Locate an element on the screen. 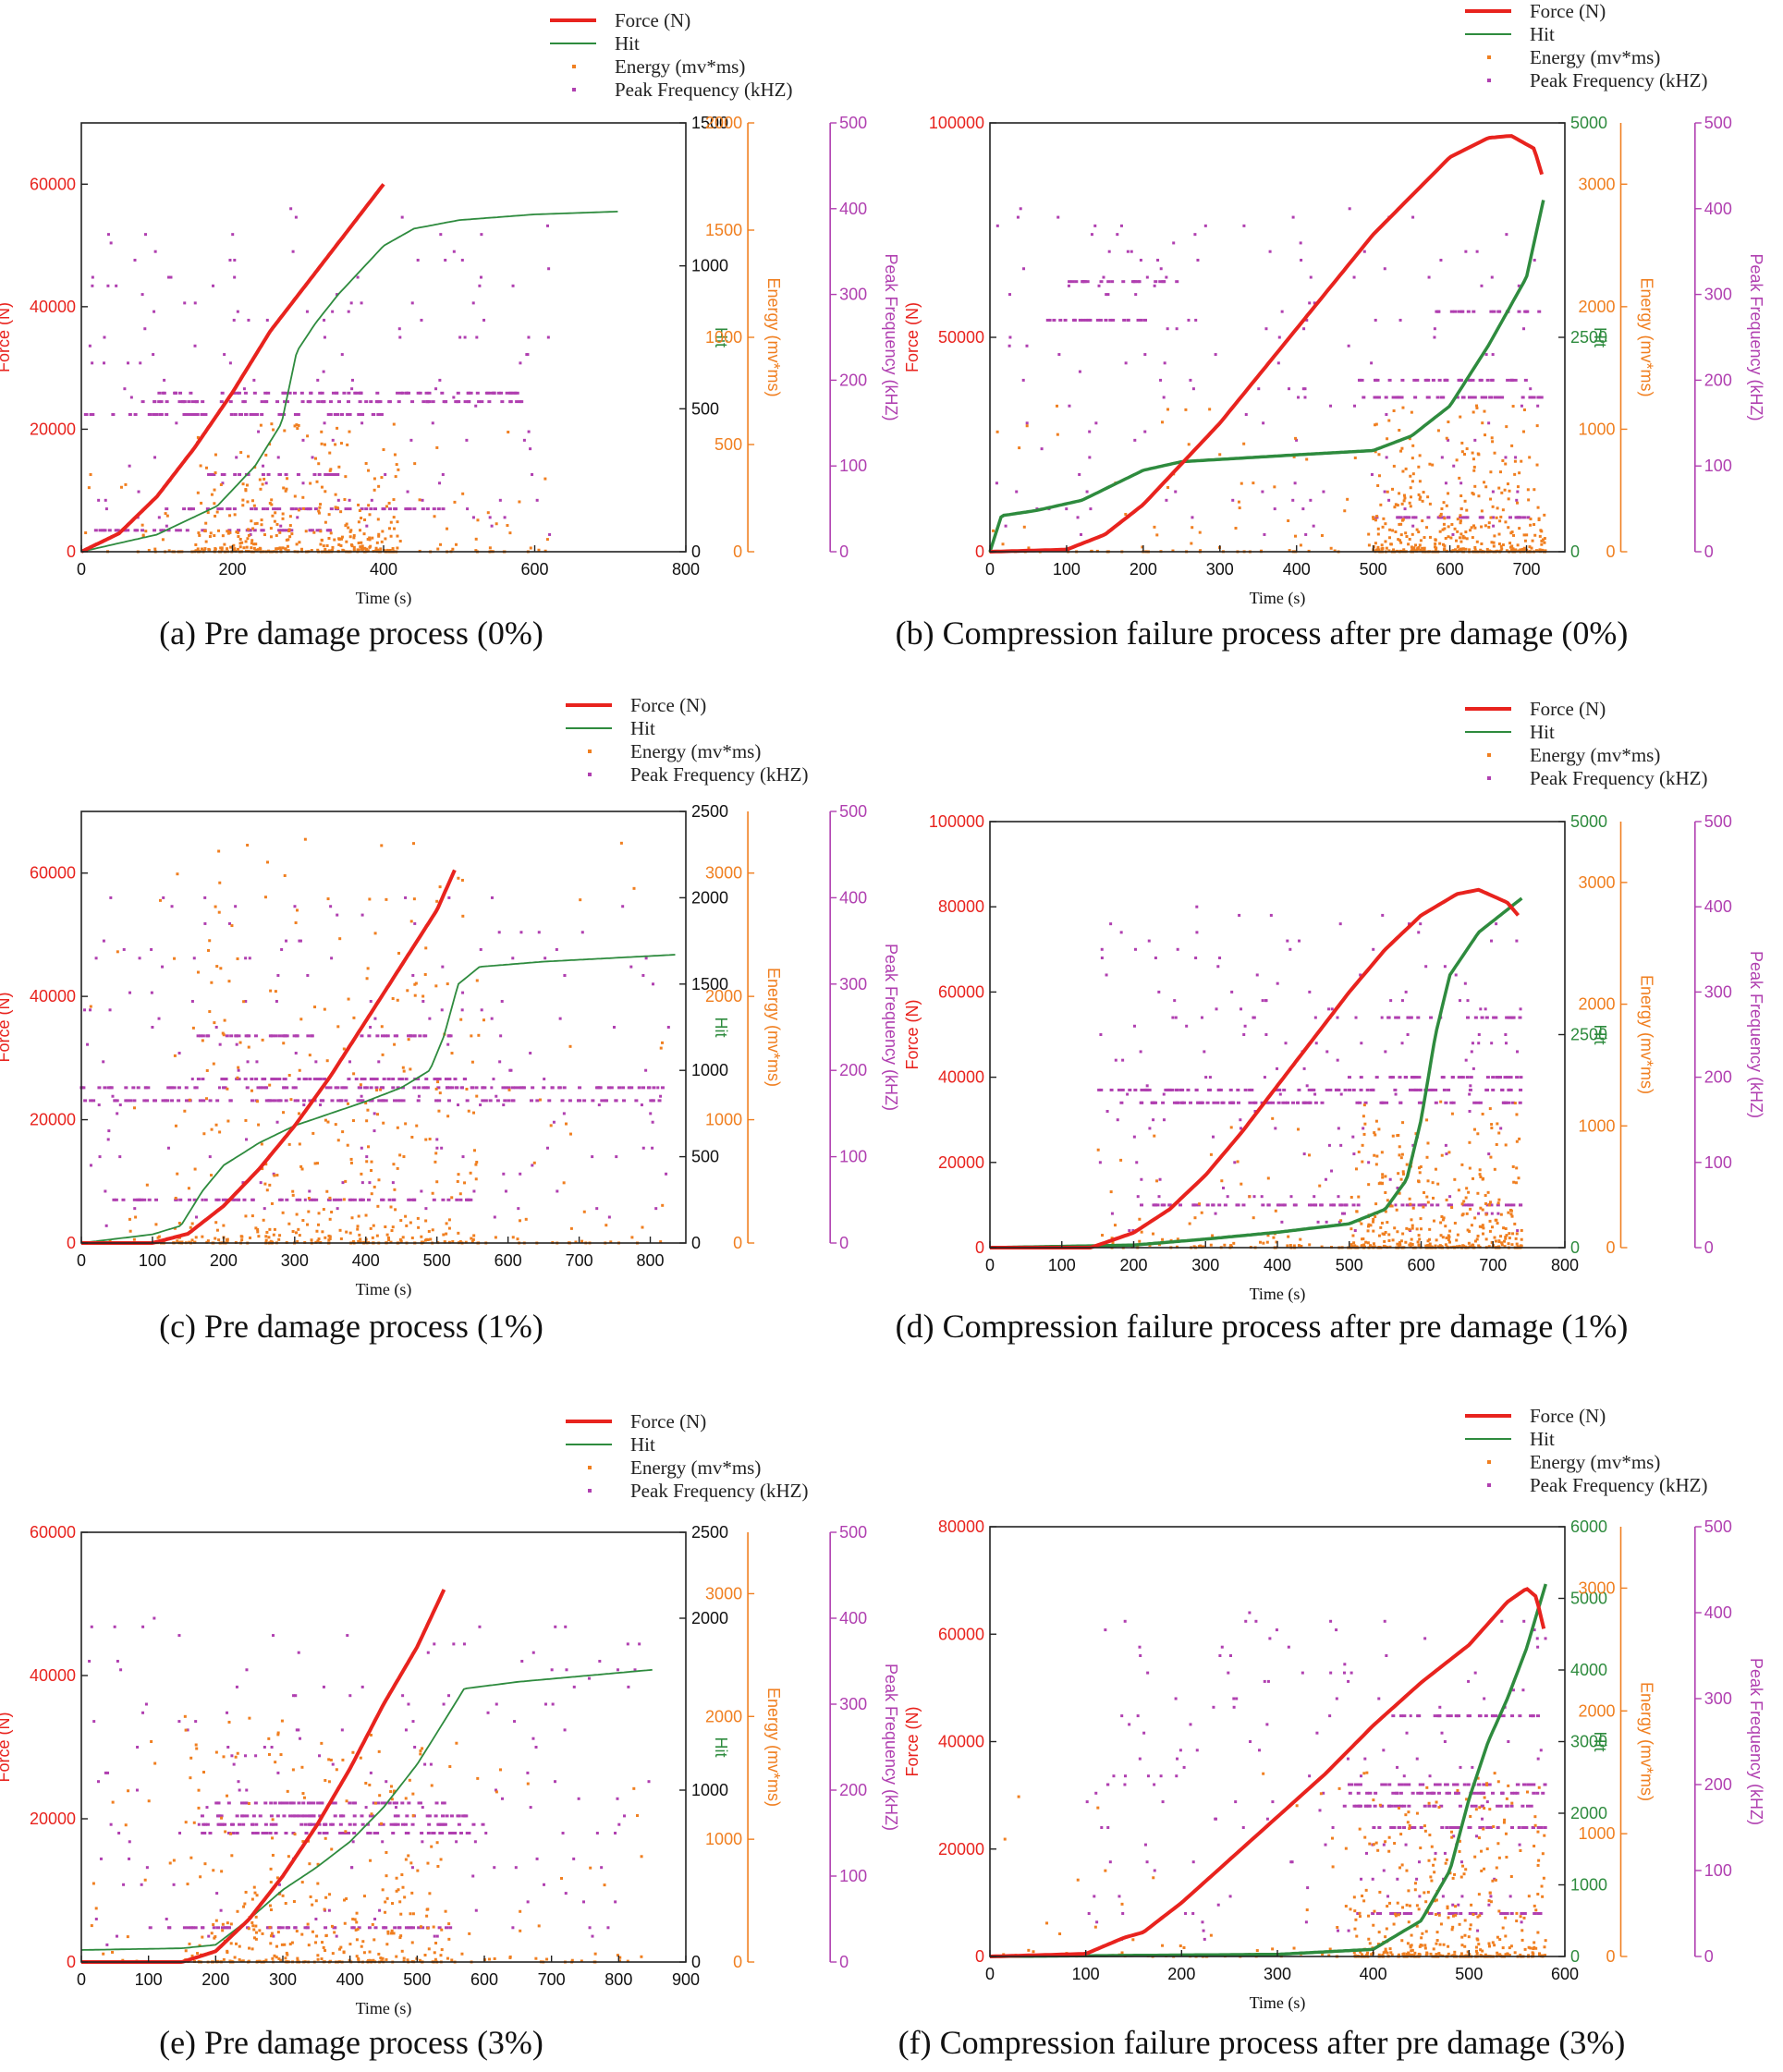  peak-tick-label: 200 is located at coordinates (853, 1070).